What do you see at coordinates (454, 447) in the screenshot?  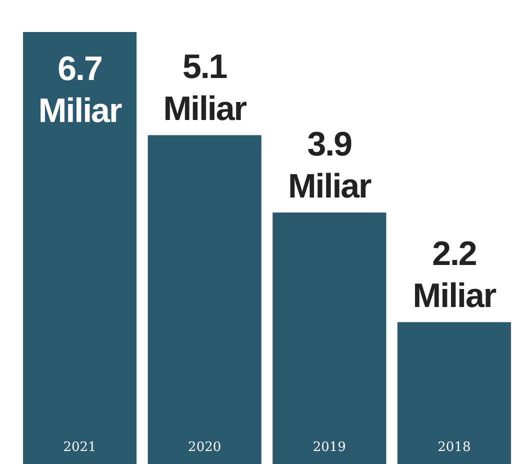 I see `x-tick-label: 2018` at bounding box center [454, 447].